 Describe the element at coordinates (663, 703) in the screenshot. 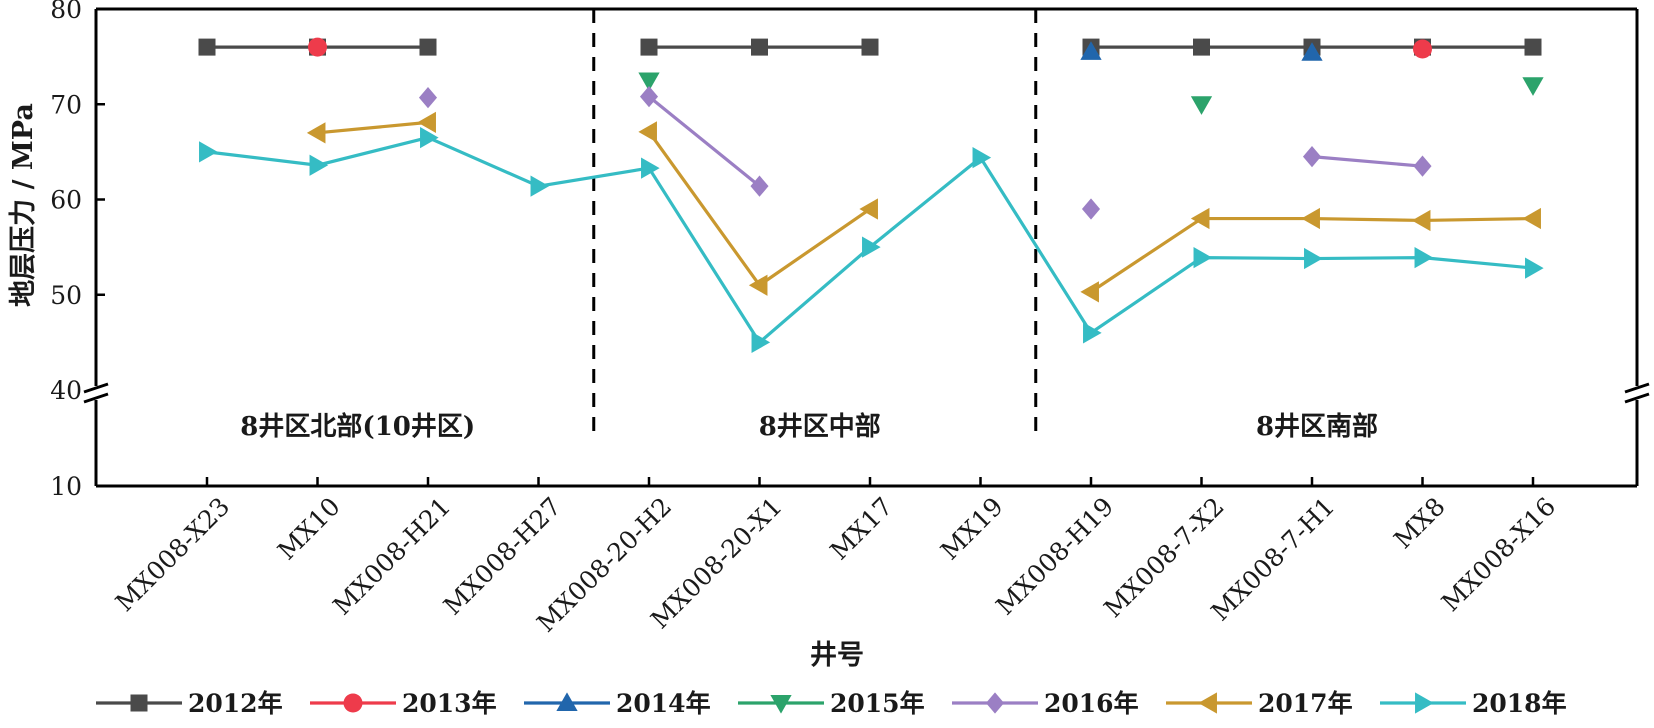

I see `legend-label: 2014年` at that location.